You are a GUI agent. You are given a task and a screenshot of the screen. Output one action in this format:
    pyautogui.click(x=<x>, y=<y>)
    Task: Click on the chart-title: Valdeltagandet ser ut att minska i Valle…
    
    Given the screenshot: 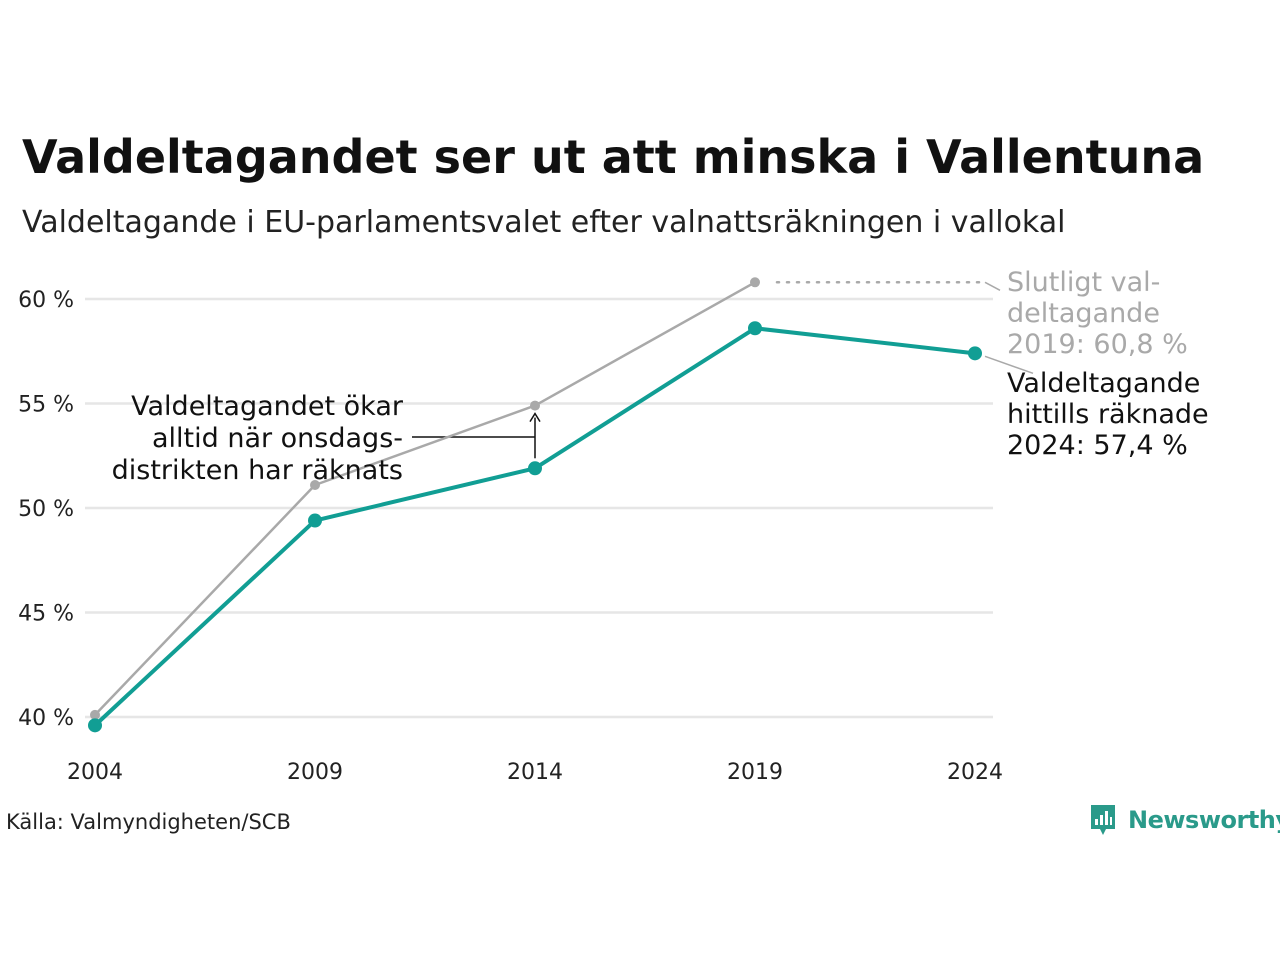 What is the action you would take?
    pyautogui.click(x=613, y=157)
    